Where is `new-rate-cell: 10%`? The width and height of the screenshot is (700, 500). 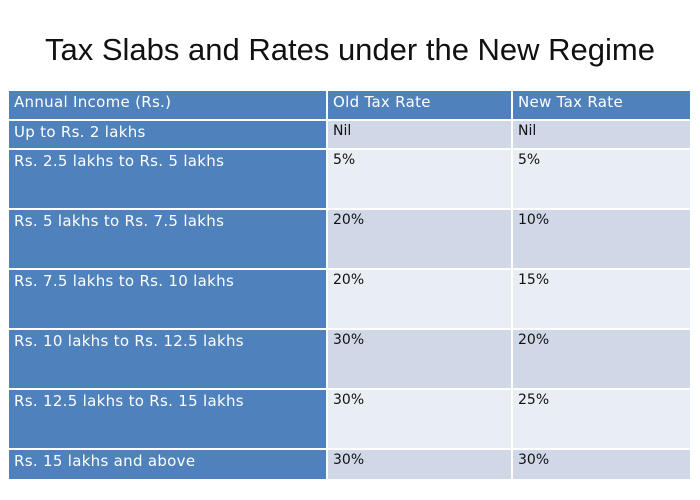
new-rate-cell: 10% is located at coordinates (601, 239).